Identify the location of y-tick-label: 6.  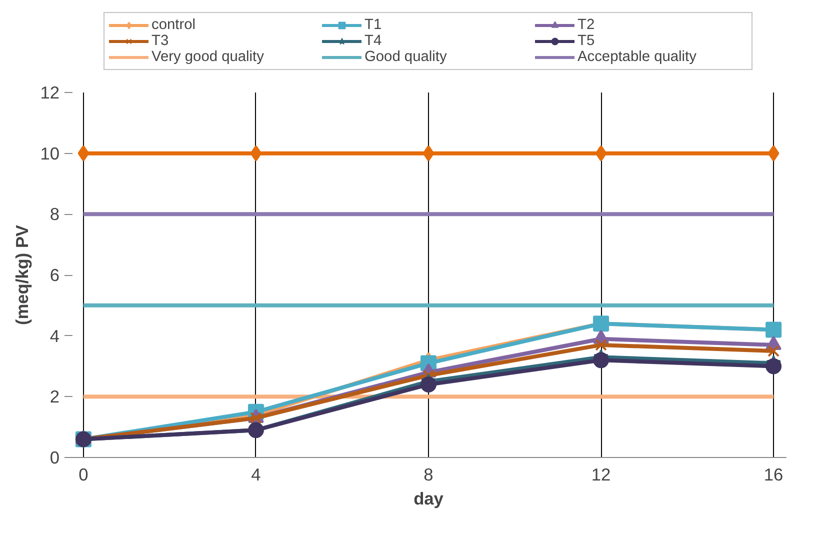
(55, 275).